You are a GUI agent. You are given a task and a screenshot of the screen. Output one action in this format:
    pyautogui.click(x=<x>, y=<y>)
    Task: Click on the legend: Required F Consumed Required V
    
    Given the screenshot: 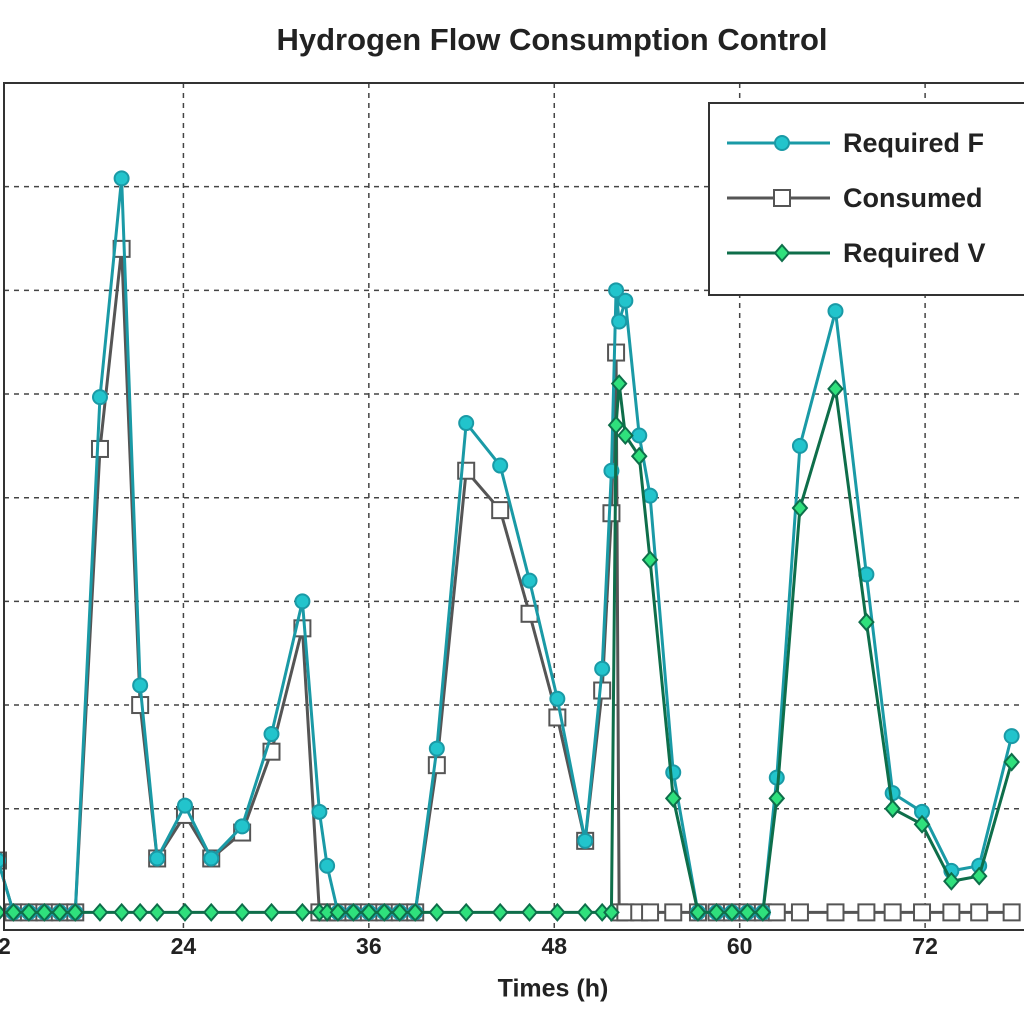 What is the action you would take?
    pyautogui.click(x=866, y=199)
    